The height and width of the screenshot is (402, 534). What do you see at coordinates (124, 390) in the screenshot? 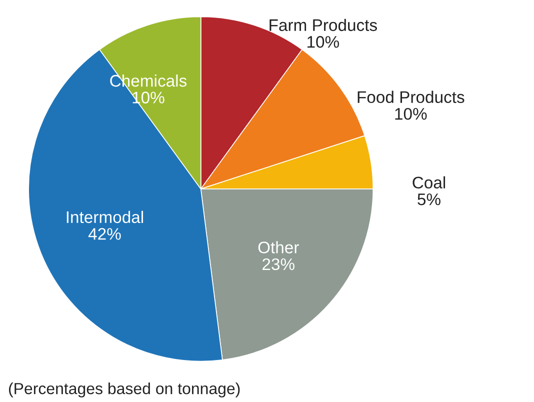
I see `text: (Percentages based on tonnage)` at bounding box center [124, 390].